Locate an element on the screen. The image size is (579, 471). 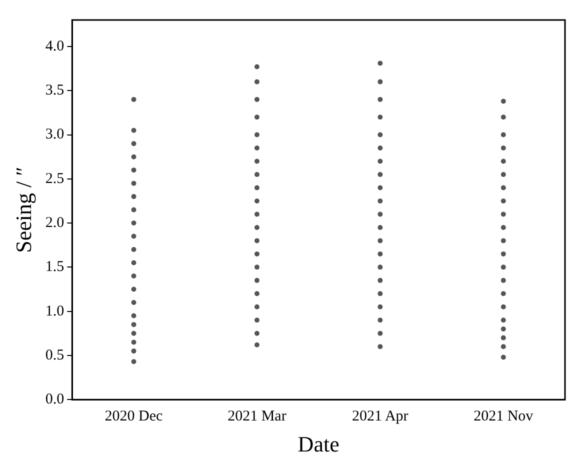
y-tick-label: 0.0 is located at coordinates (54, 400).